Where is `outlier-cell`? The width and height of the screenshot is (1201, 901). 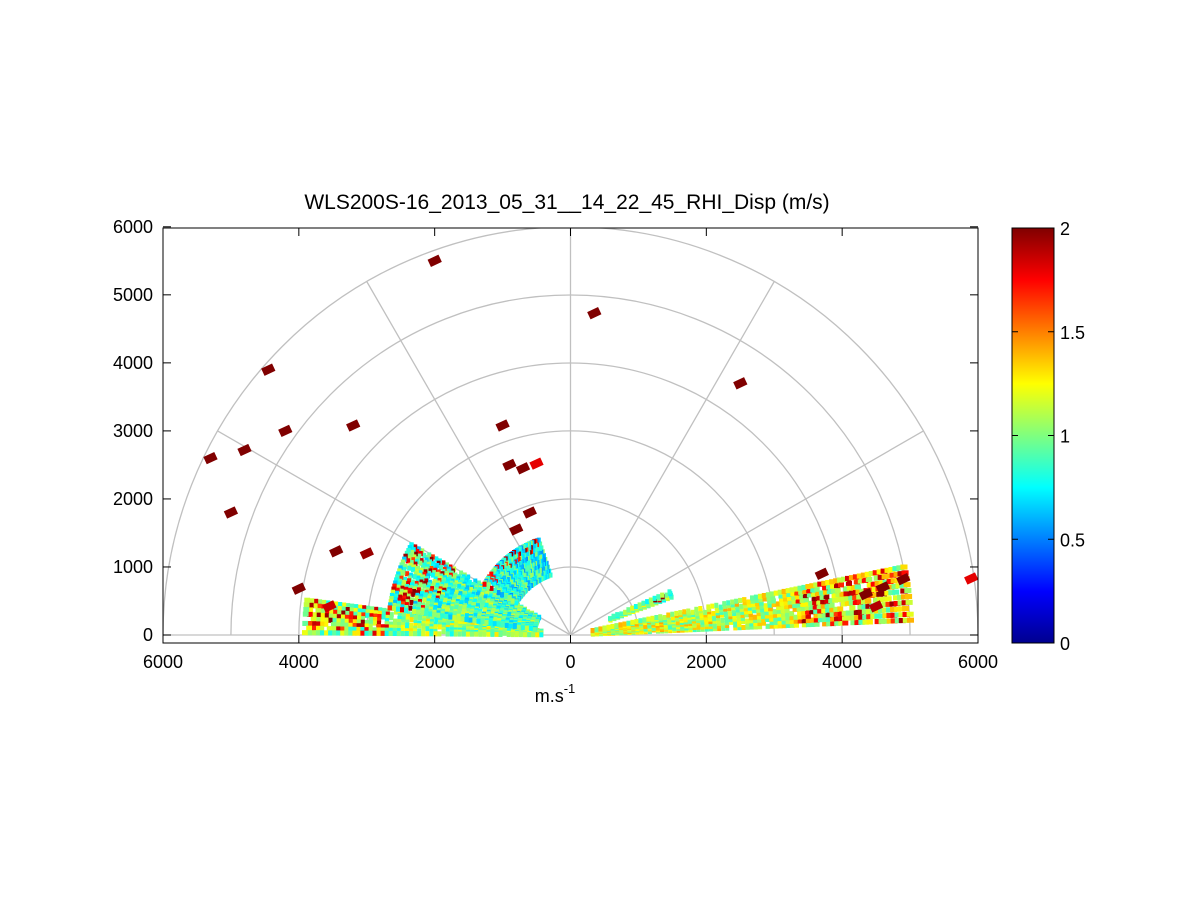
outlier-cell is located at coordinates (594, 313).